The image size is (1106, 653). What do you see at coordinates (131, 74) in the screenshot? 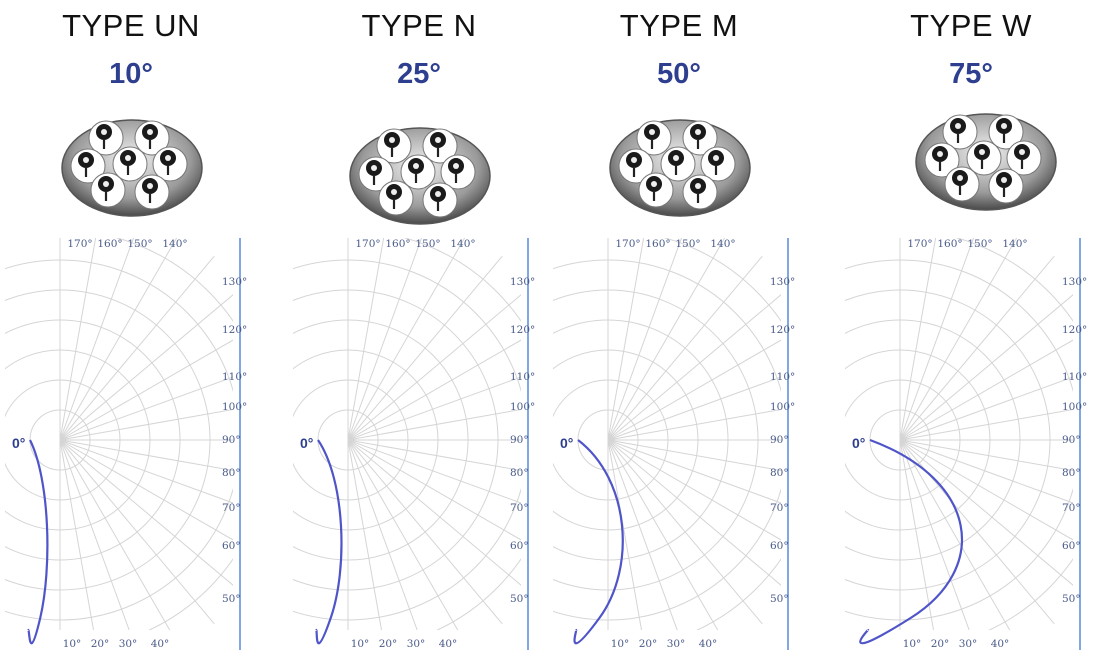
I see `beam-angle-label: 10°` at bounding box center [131, 74].